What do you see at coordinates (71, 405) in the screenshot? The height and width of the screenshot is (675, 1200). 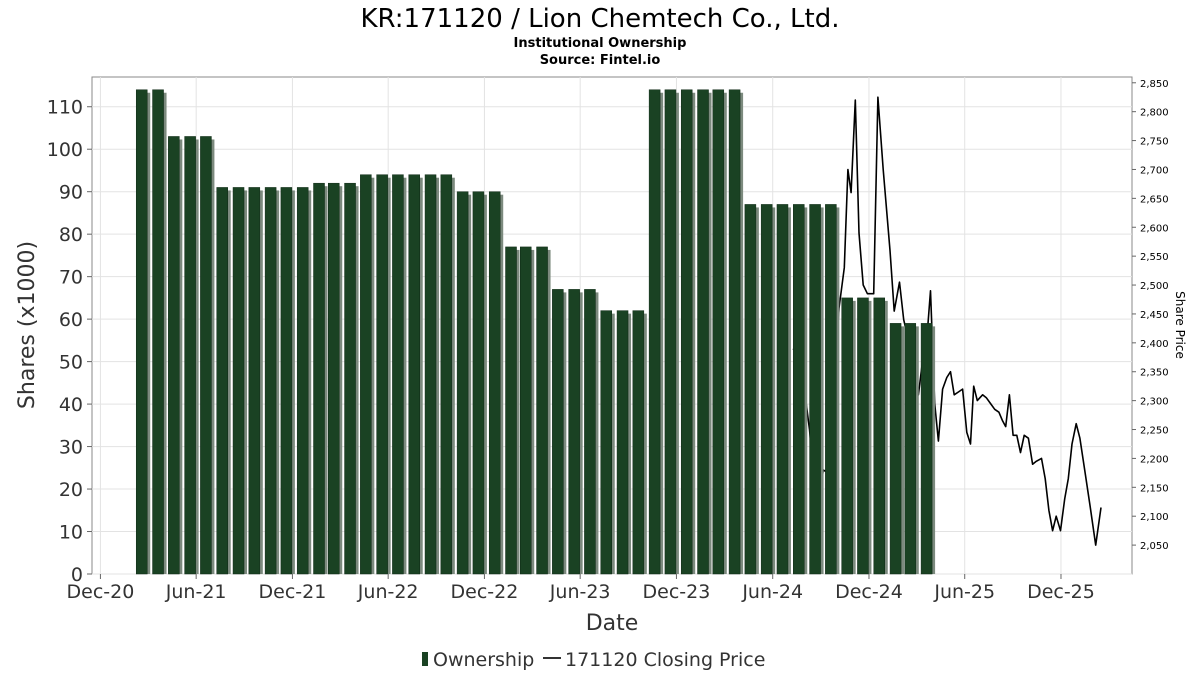 I see `y-tick-label: 40` at bounding box center [71, 405].